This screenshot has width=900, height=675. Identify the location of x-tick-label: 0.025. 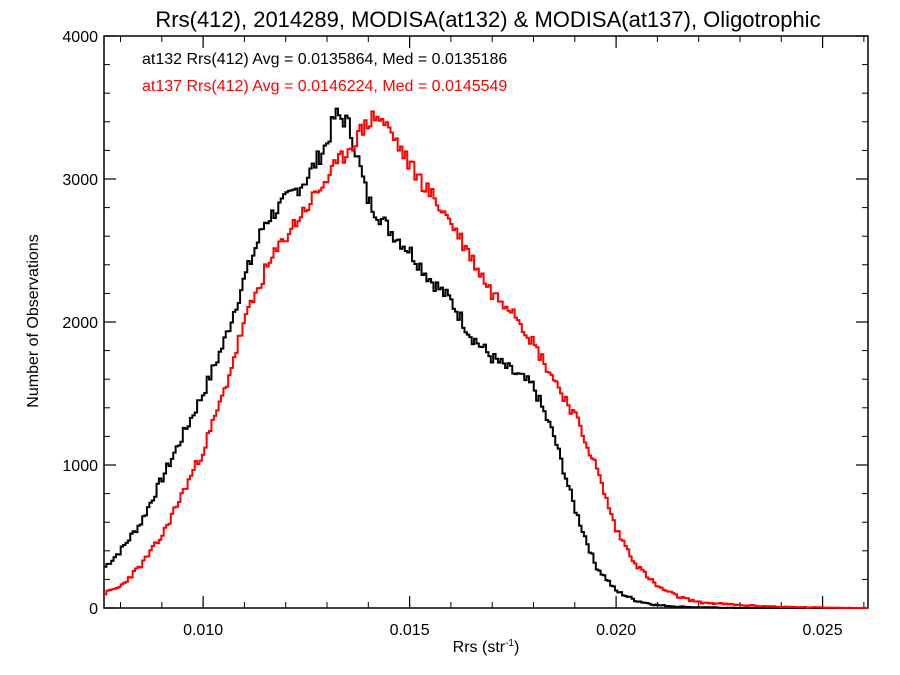
(823, 630).